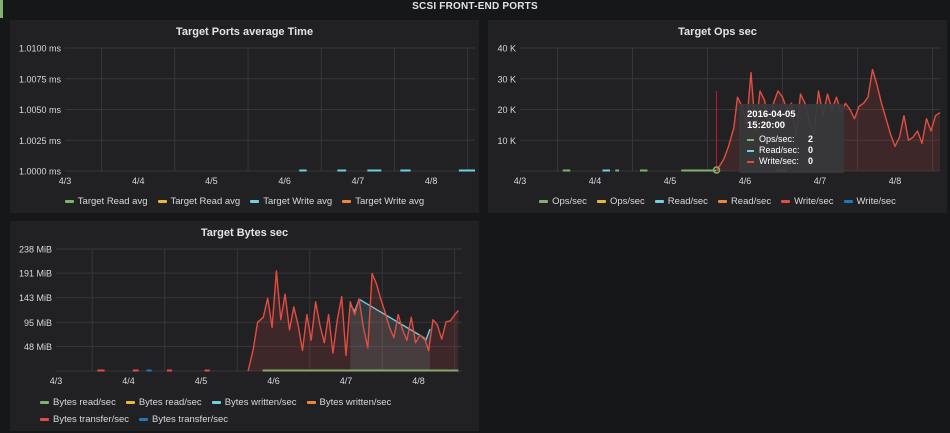  What do you see at coordinates (506, 79) in the screenshot?
I see `y-tick-label: 30 K` at bounding box center [506, 79].